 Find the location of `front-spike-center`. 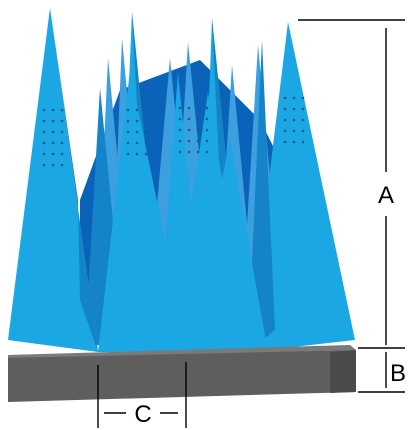

front-spike-center is located at coordinates (143, 211).